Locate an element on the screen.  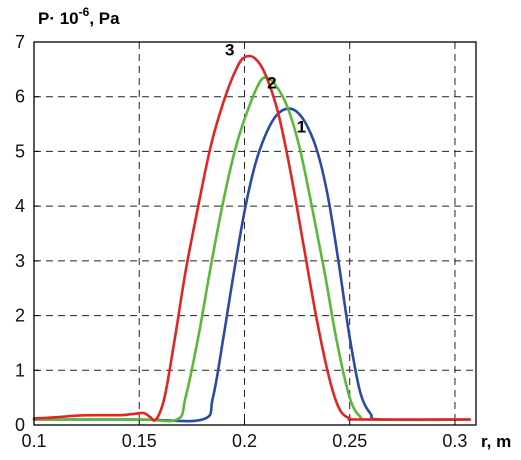
curve-label-3: 3 is located at coordinates (229, 50).